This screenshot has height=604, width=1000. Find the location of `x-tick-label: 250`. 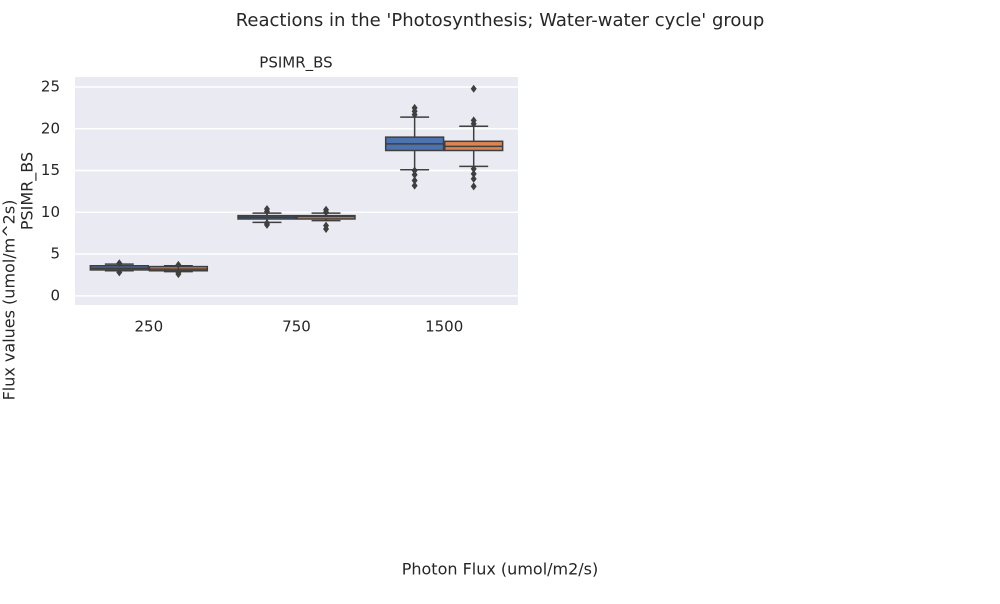

x-tick-label: 250 is located at coordinates (149, 327).